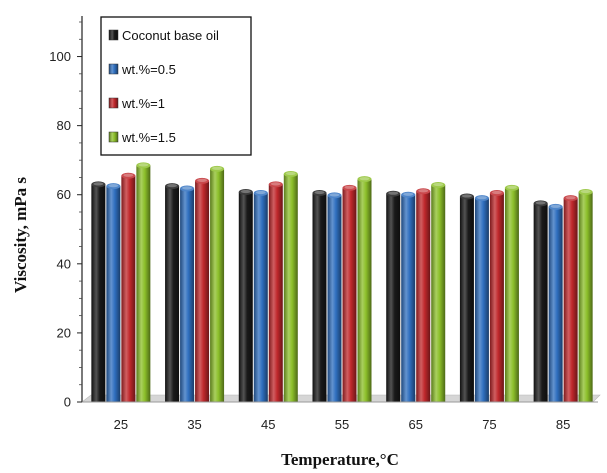  I want to click on legend-label: wt.%=0.5, so click(148, 69).